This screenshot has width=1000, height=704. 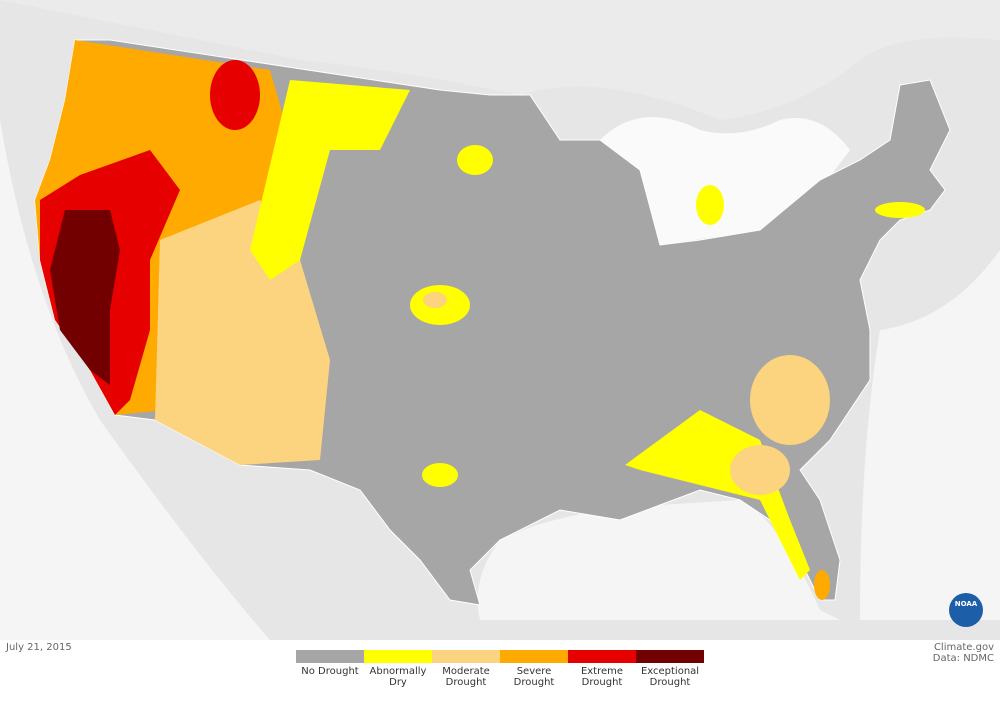 I want to click on legend-item: No Drought, so click(x=330, y=669).